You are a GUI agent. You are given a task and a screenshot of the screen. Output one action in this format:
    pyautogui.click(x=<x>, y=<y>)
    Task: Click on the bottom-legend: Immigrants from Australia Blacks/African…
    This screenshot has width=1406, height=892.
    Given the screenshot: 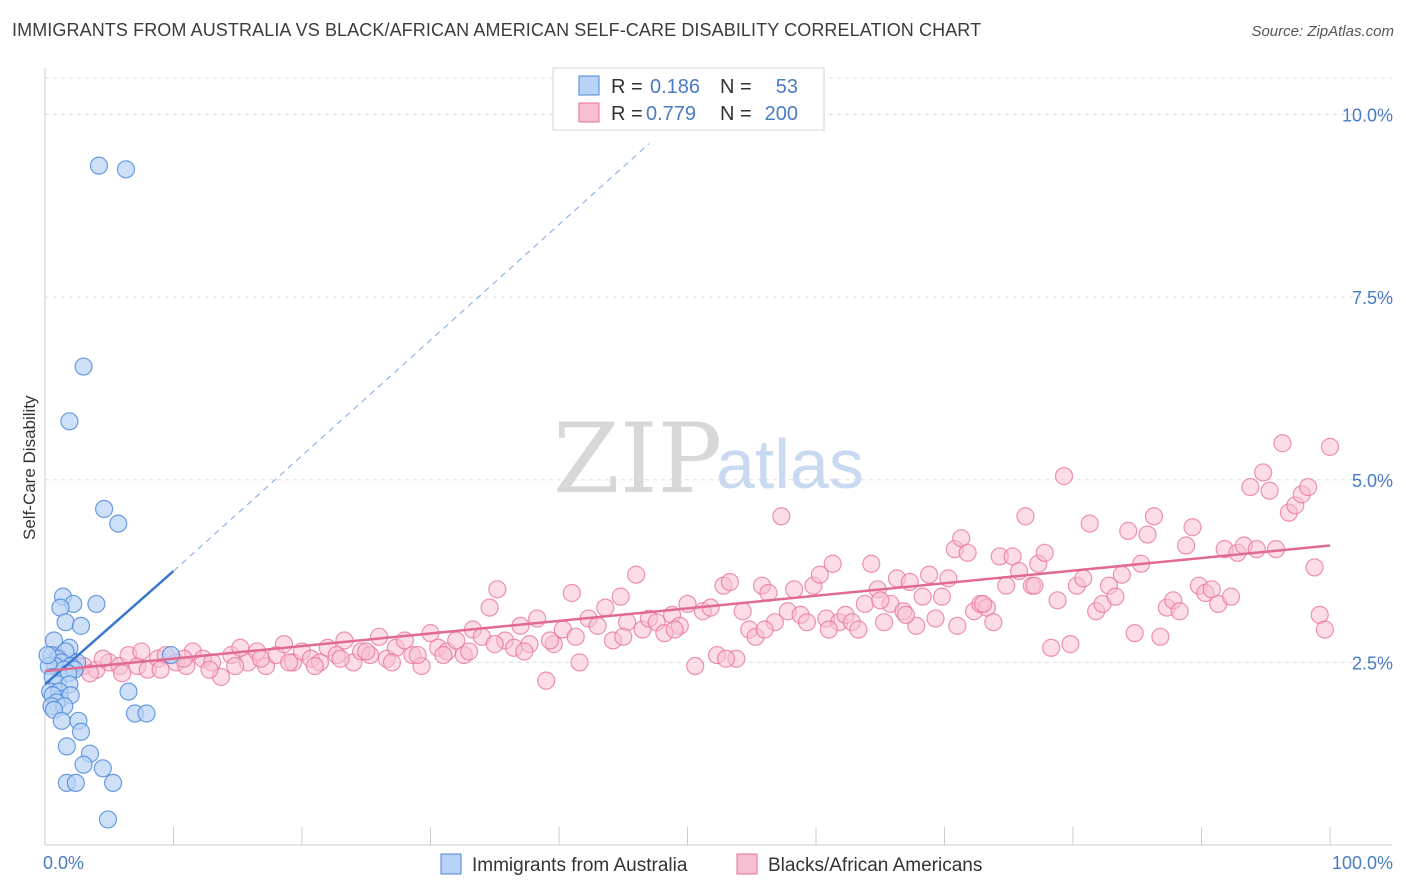 What is the action you would take?
    pyautogui.click(x=711, y=864)
    